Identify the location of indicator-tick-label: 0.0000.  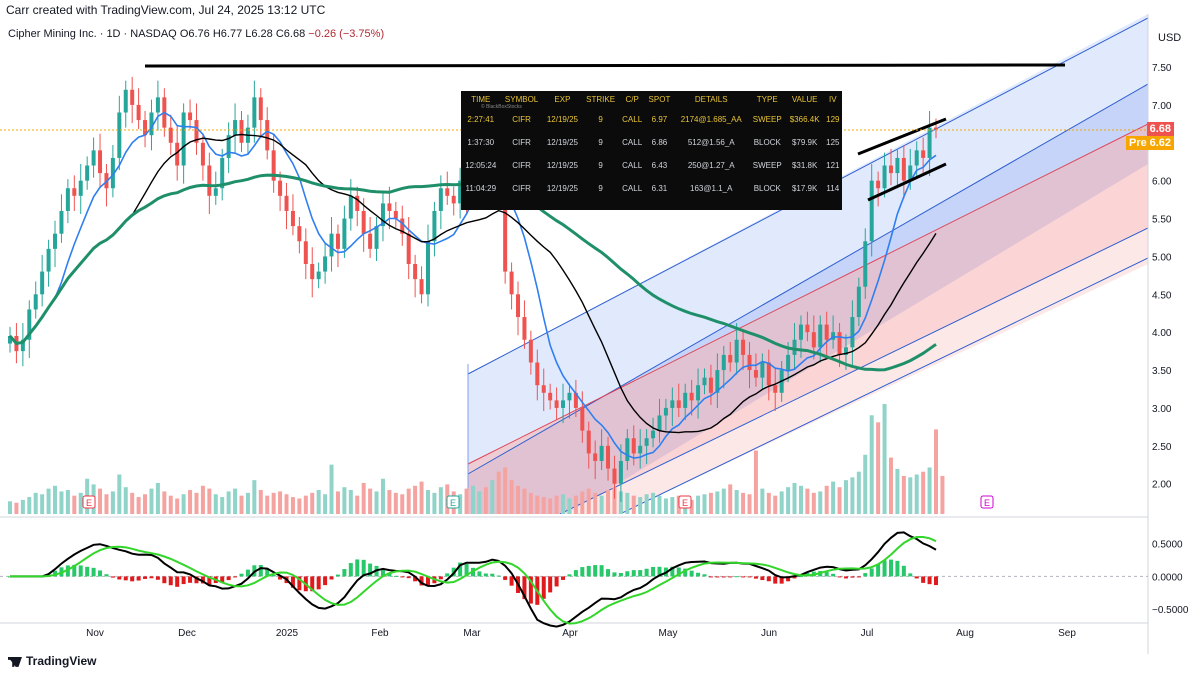
(1167, 577).